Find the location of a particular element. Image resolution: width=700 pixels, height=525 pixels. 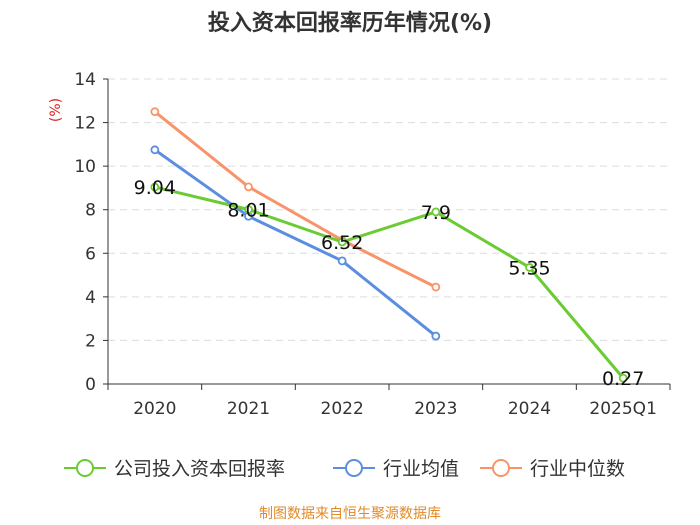

data-label: 9.04 is located at coordinates (155, 188).